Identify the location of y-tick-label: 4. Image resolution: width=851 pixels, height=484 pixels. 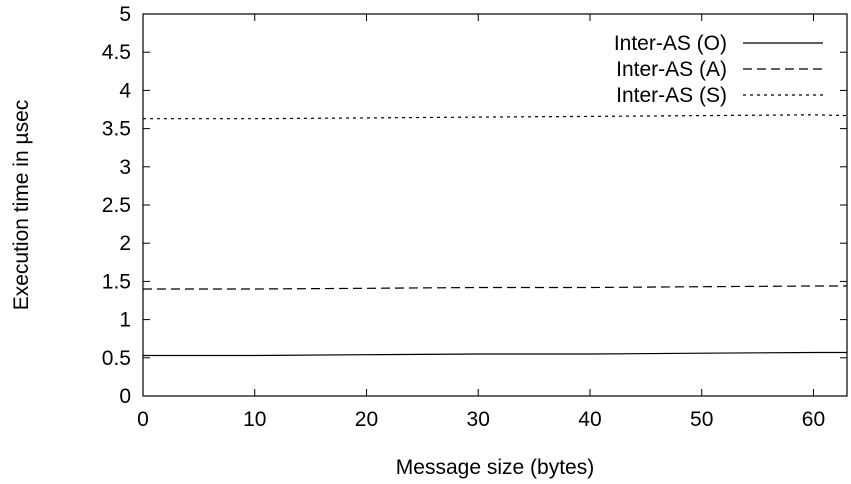
(125, 90).